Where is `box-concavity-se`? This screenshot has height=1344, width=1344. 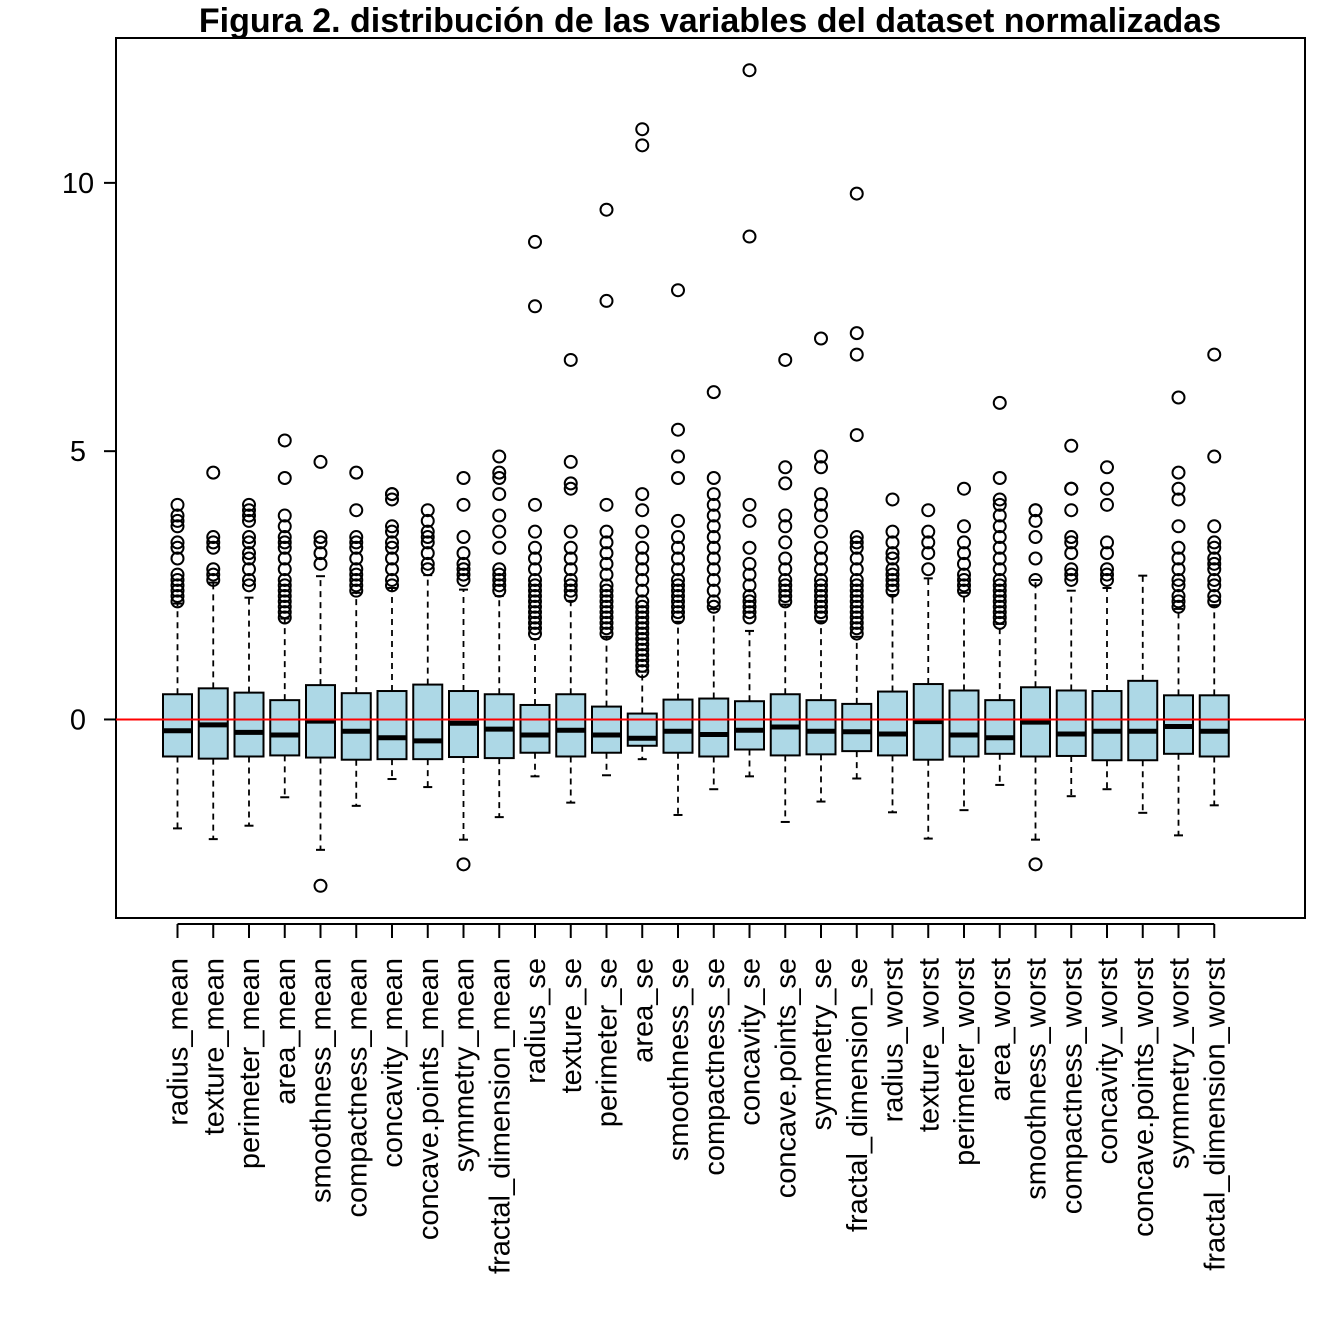 box-concavity-se is located at coordinates (749, 420).